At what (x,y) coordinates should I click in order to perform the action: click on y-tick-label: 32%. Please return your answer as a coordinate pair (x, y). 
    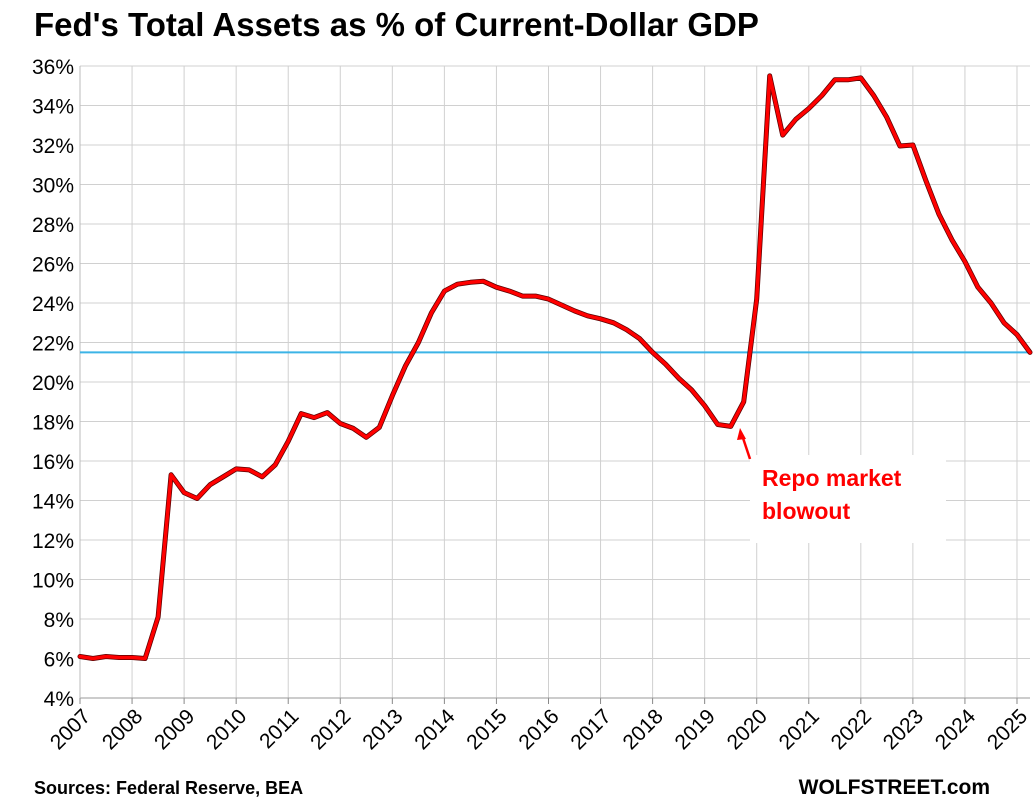
    Looking at the image, I should click on (53, 146).